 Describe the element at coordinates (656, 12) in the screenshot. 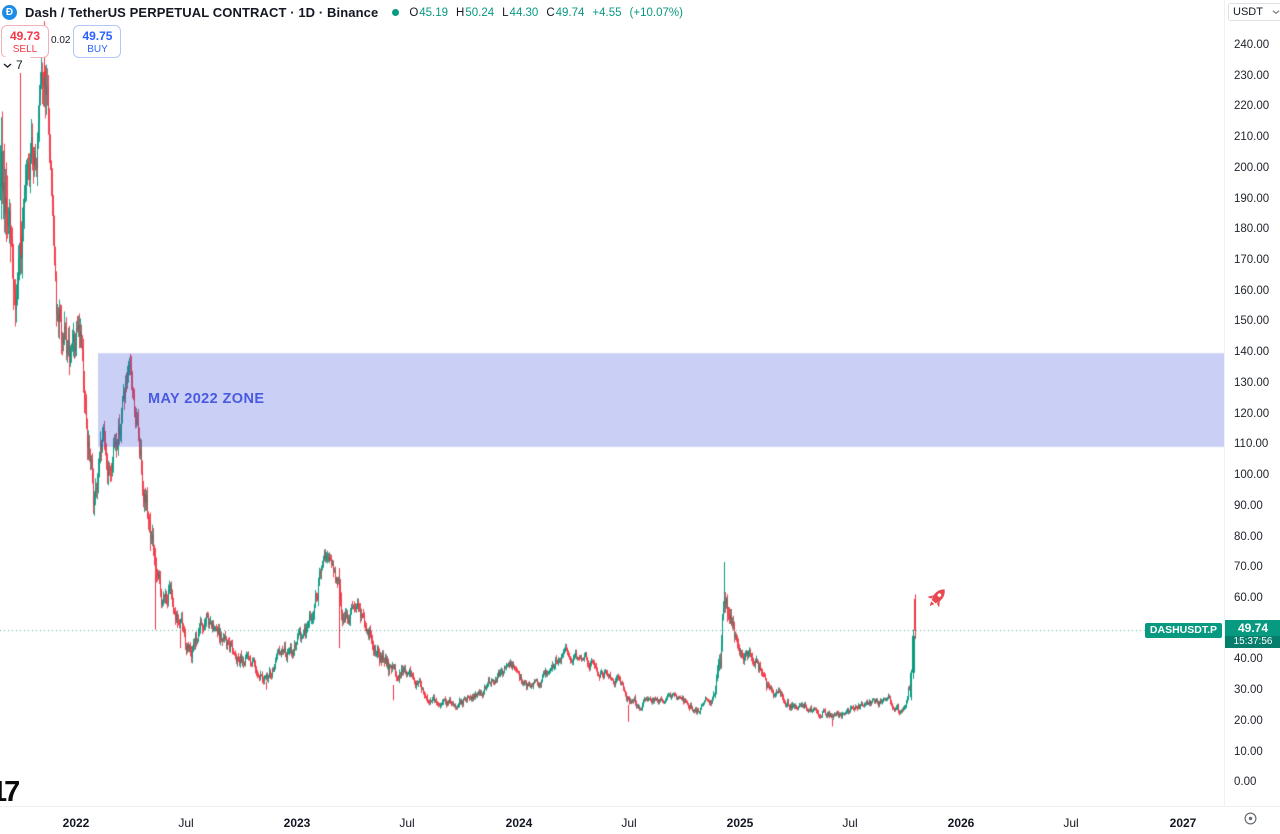

I see `change-percent: (+10.07%)` at that location.